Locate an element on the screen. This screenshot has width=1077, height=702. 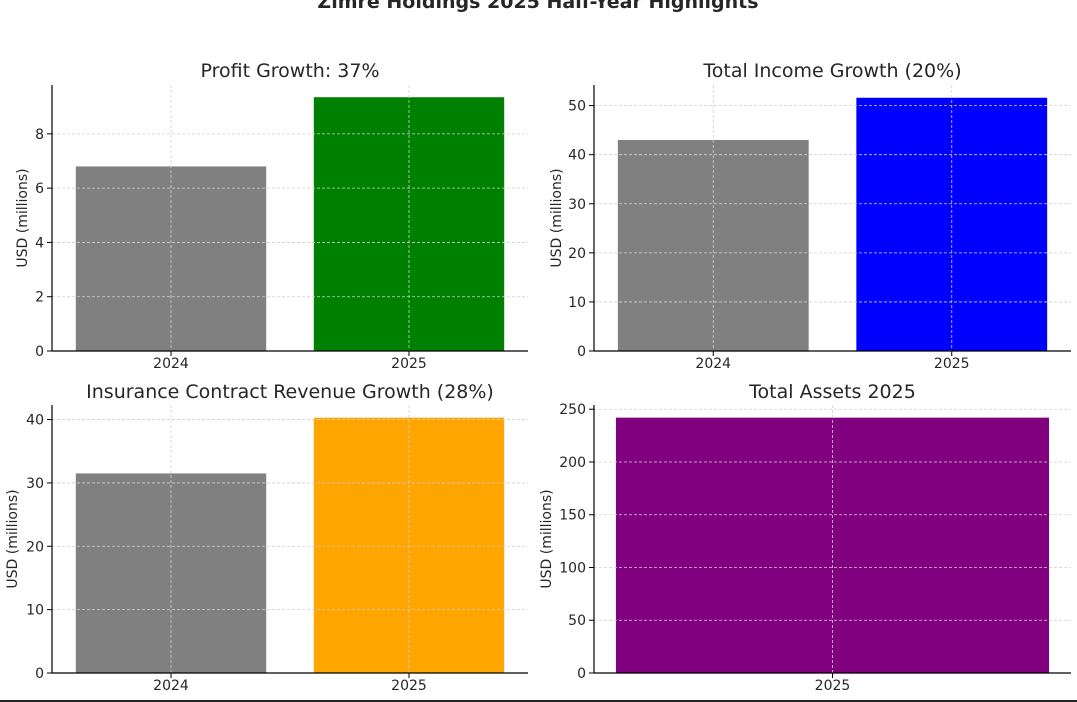
figure-title: Zimre Holdings 2025 Half-Year Highlights is located at coordinates (537, 6).